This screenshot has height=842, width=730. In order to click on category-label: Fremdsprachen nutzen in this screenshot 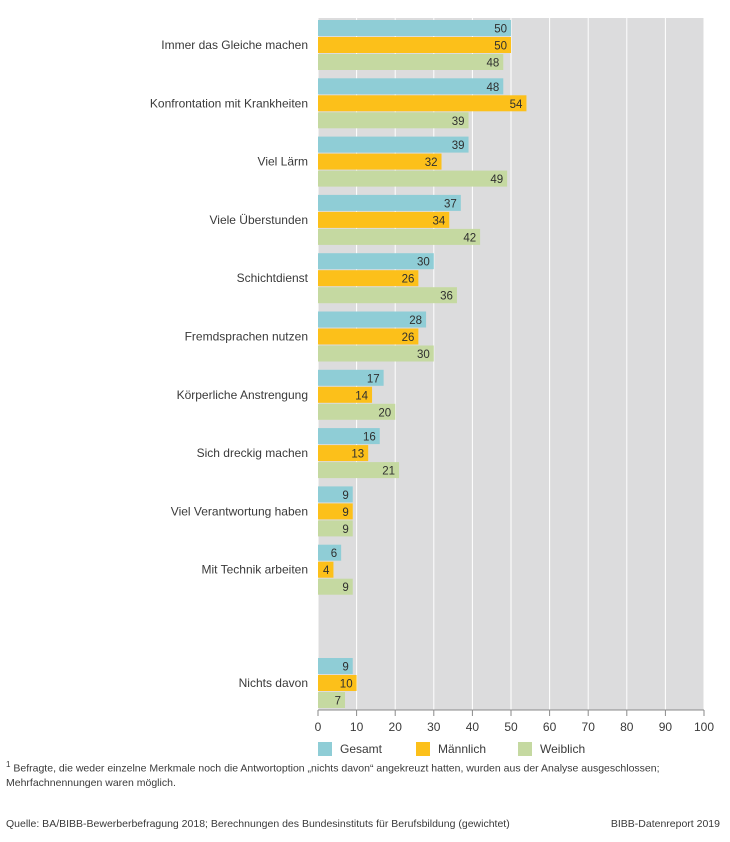, I will do `click(246, 337)`.